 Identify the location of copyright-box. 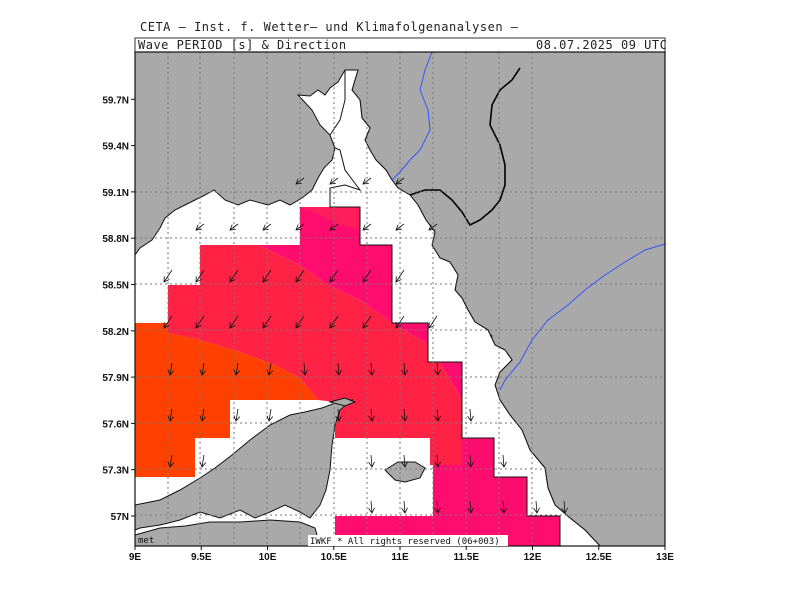
(408, 540).